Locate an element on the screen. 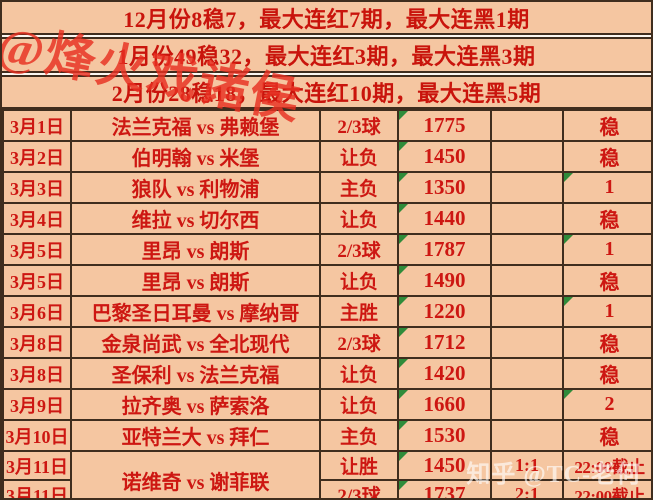 The height and width of the screenshot is (500, 653). match-cell: 伯明翰 vs 米堡 is located at coordinates (195, 156).